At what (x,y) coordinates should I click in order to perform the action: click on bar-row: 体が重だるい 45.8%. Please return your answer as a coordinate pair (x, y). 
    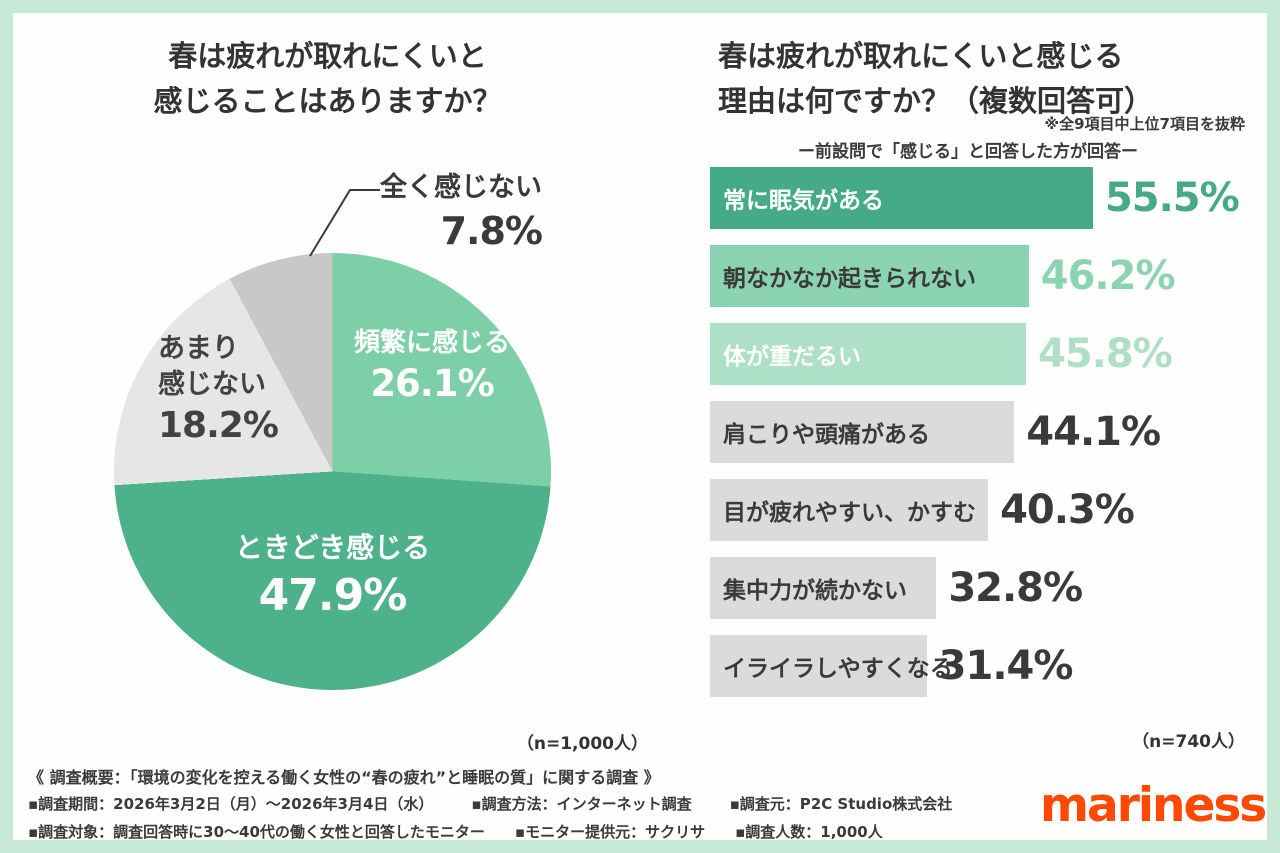
    Looking at the image, I should click on (990, 354).